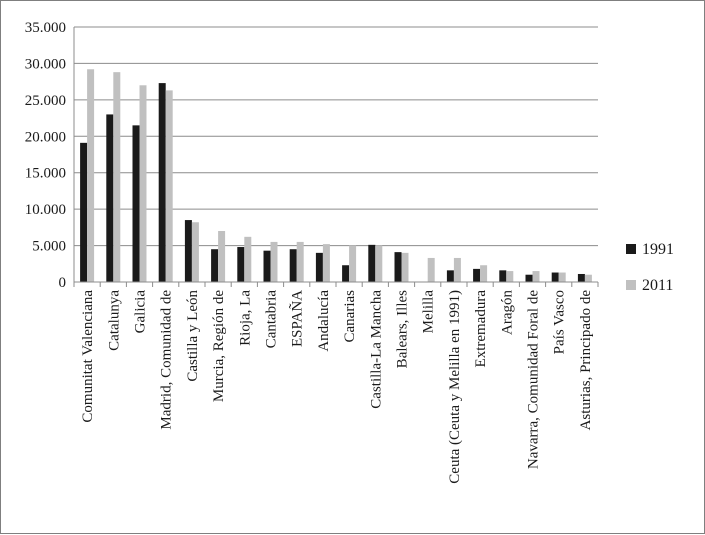 The image size is (705, 535). Describe the element at coordinates (114, 320) in the screenshot. I see `category-label: Catalunya` at that location.